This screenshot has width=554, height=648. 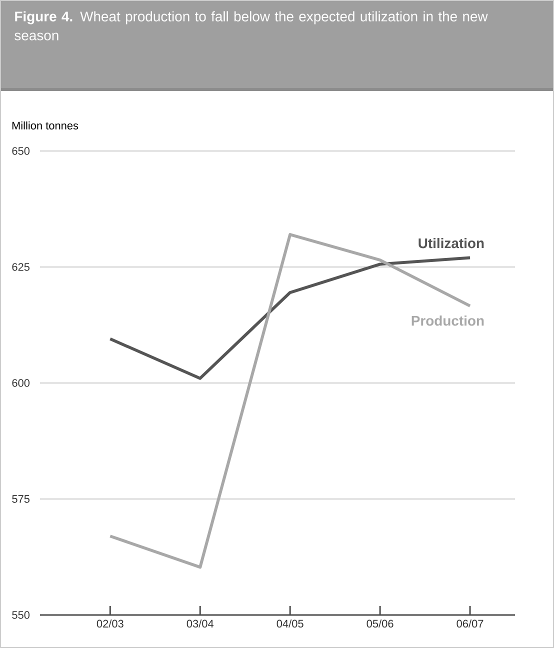 I want to click on x-tick-label: 03/04, so click(x=200, y=624).